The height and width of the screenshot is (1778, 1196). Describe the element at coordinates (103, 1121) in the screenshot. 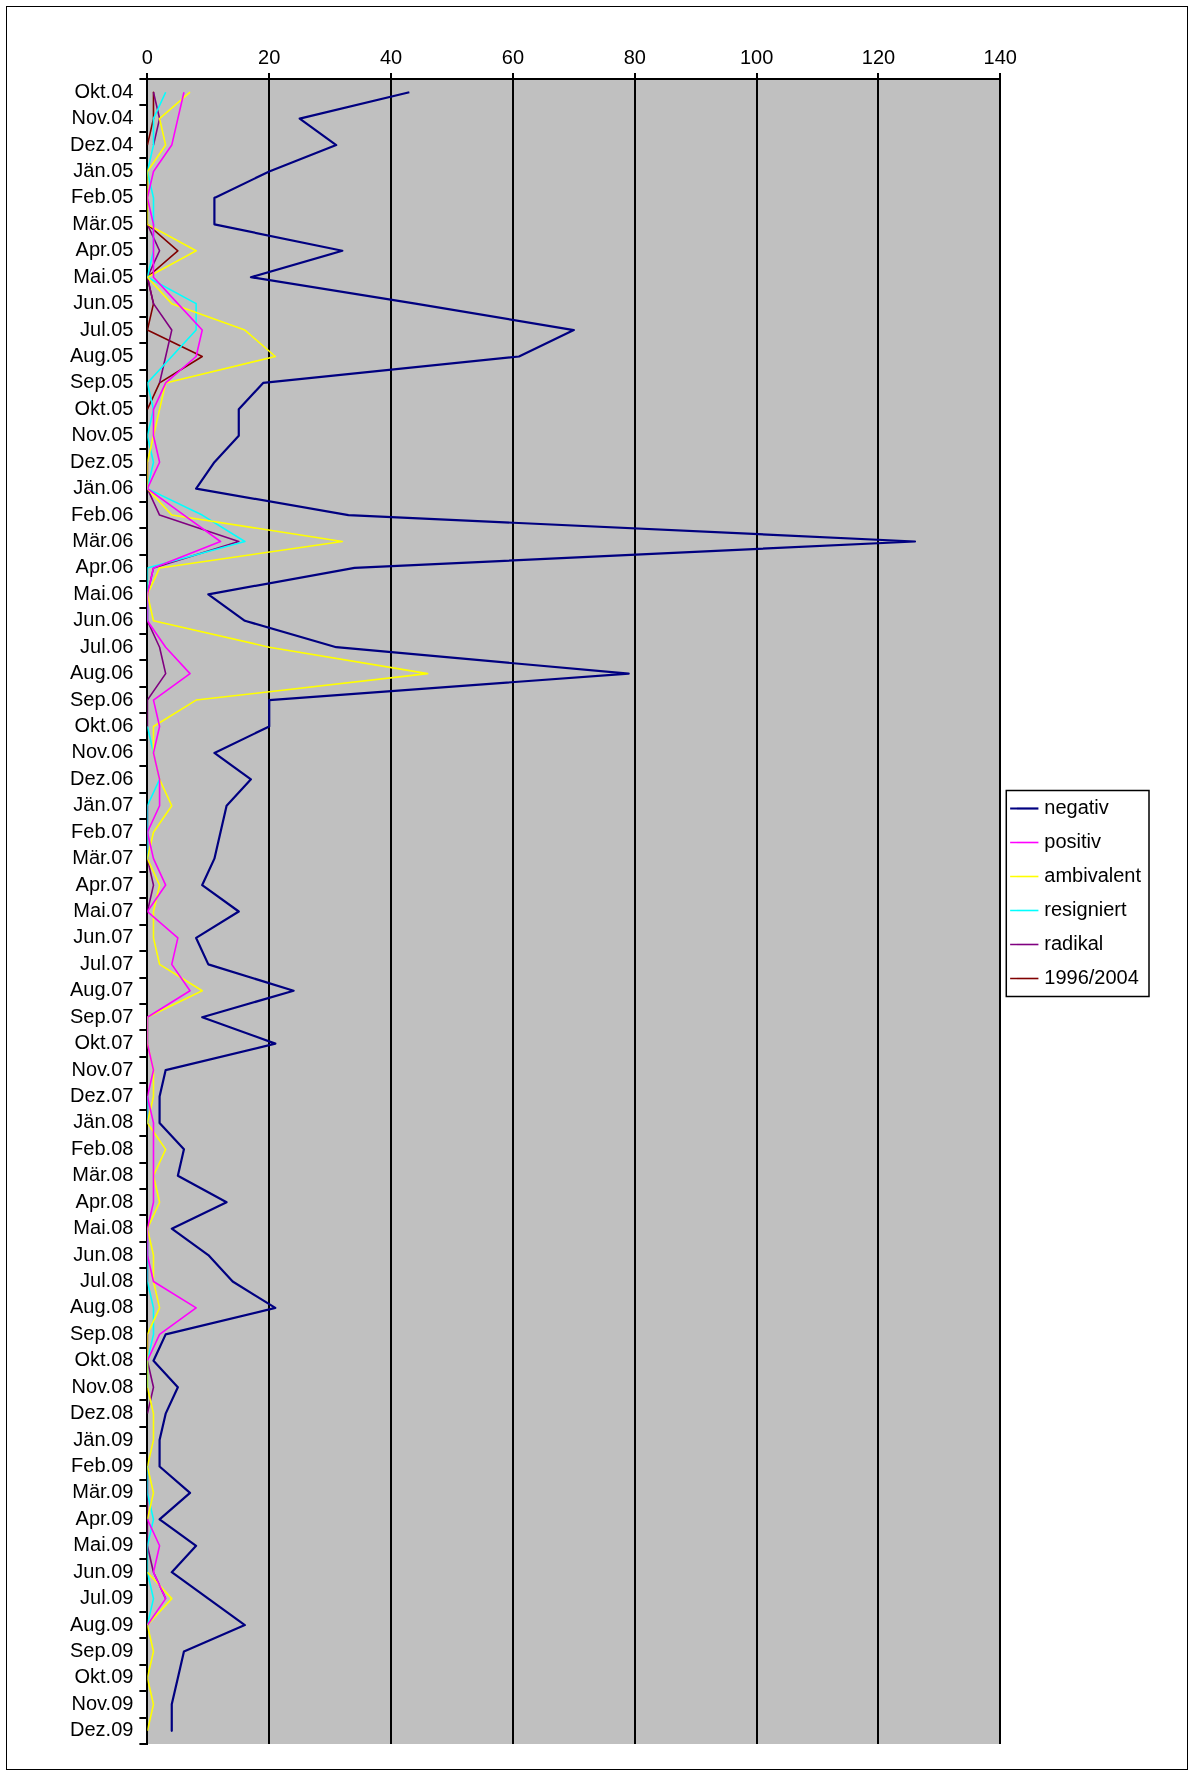

I see `y-tick-label: Jän.08` at that location.